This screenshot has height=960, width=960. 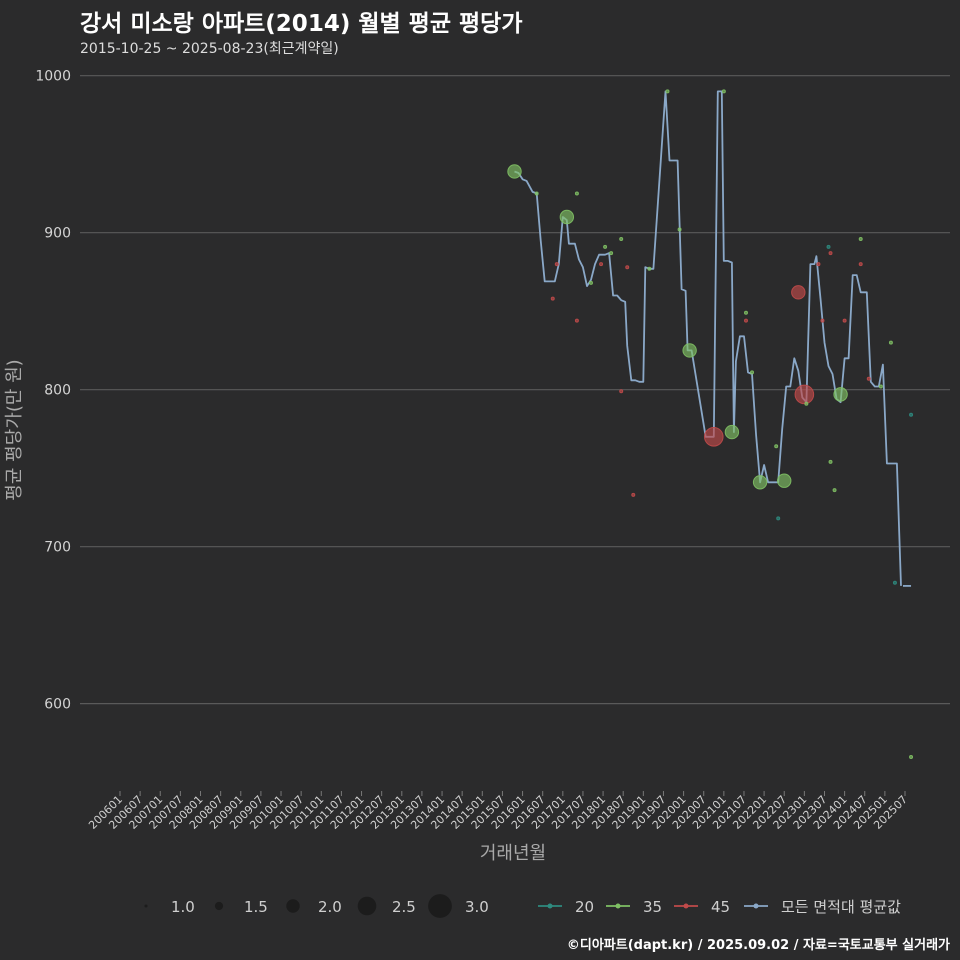 I want to click on legend-color-label-0: 20, so click(x=584, y=907).